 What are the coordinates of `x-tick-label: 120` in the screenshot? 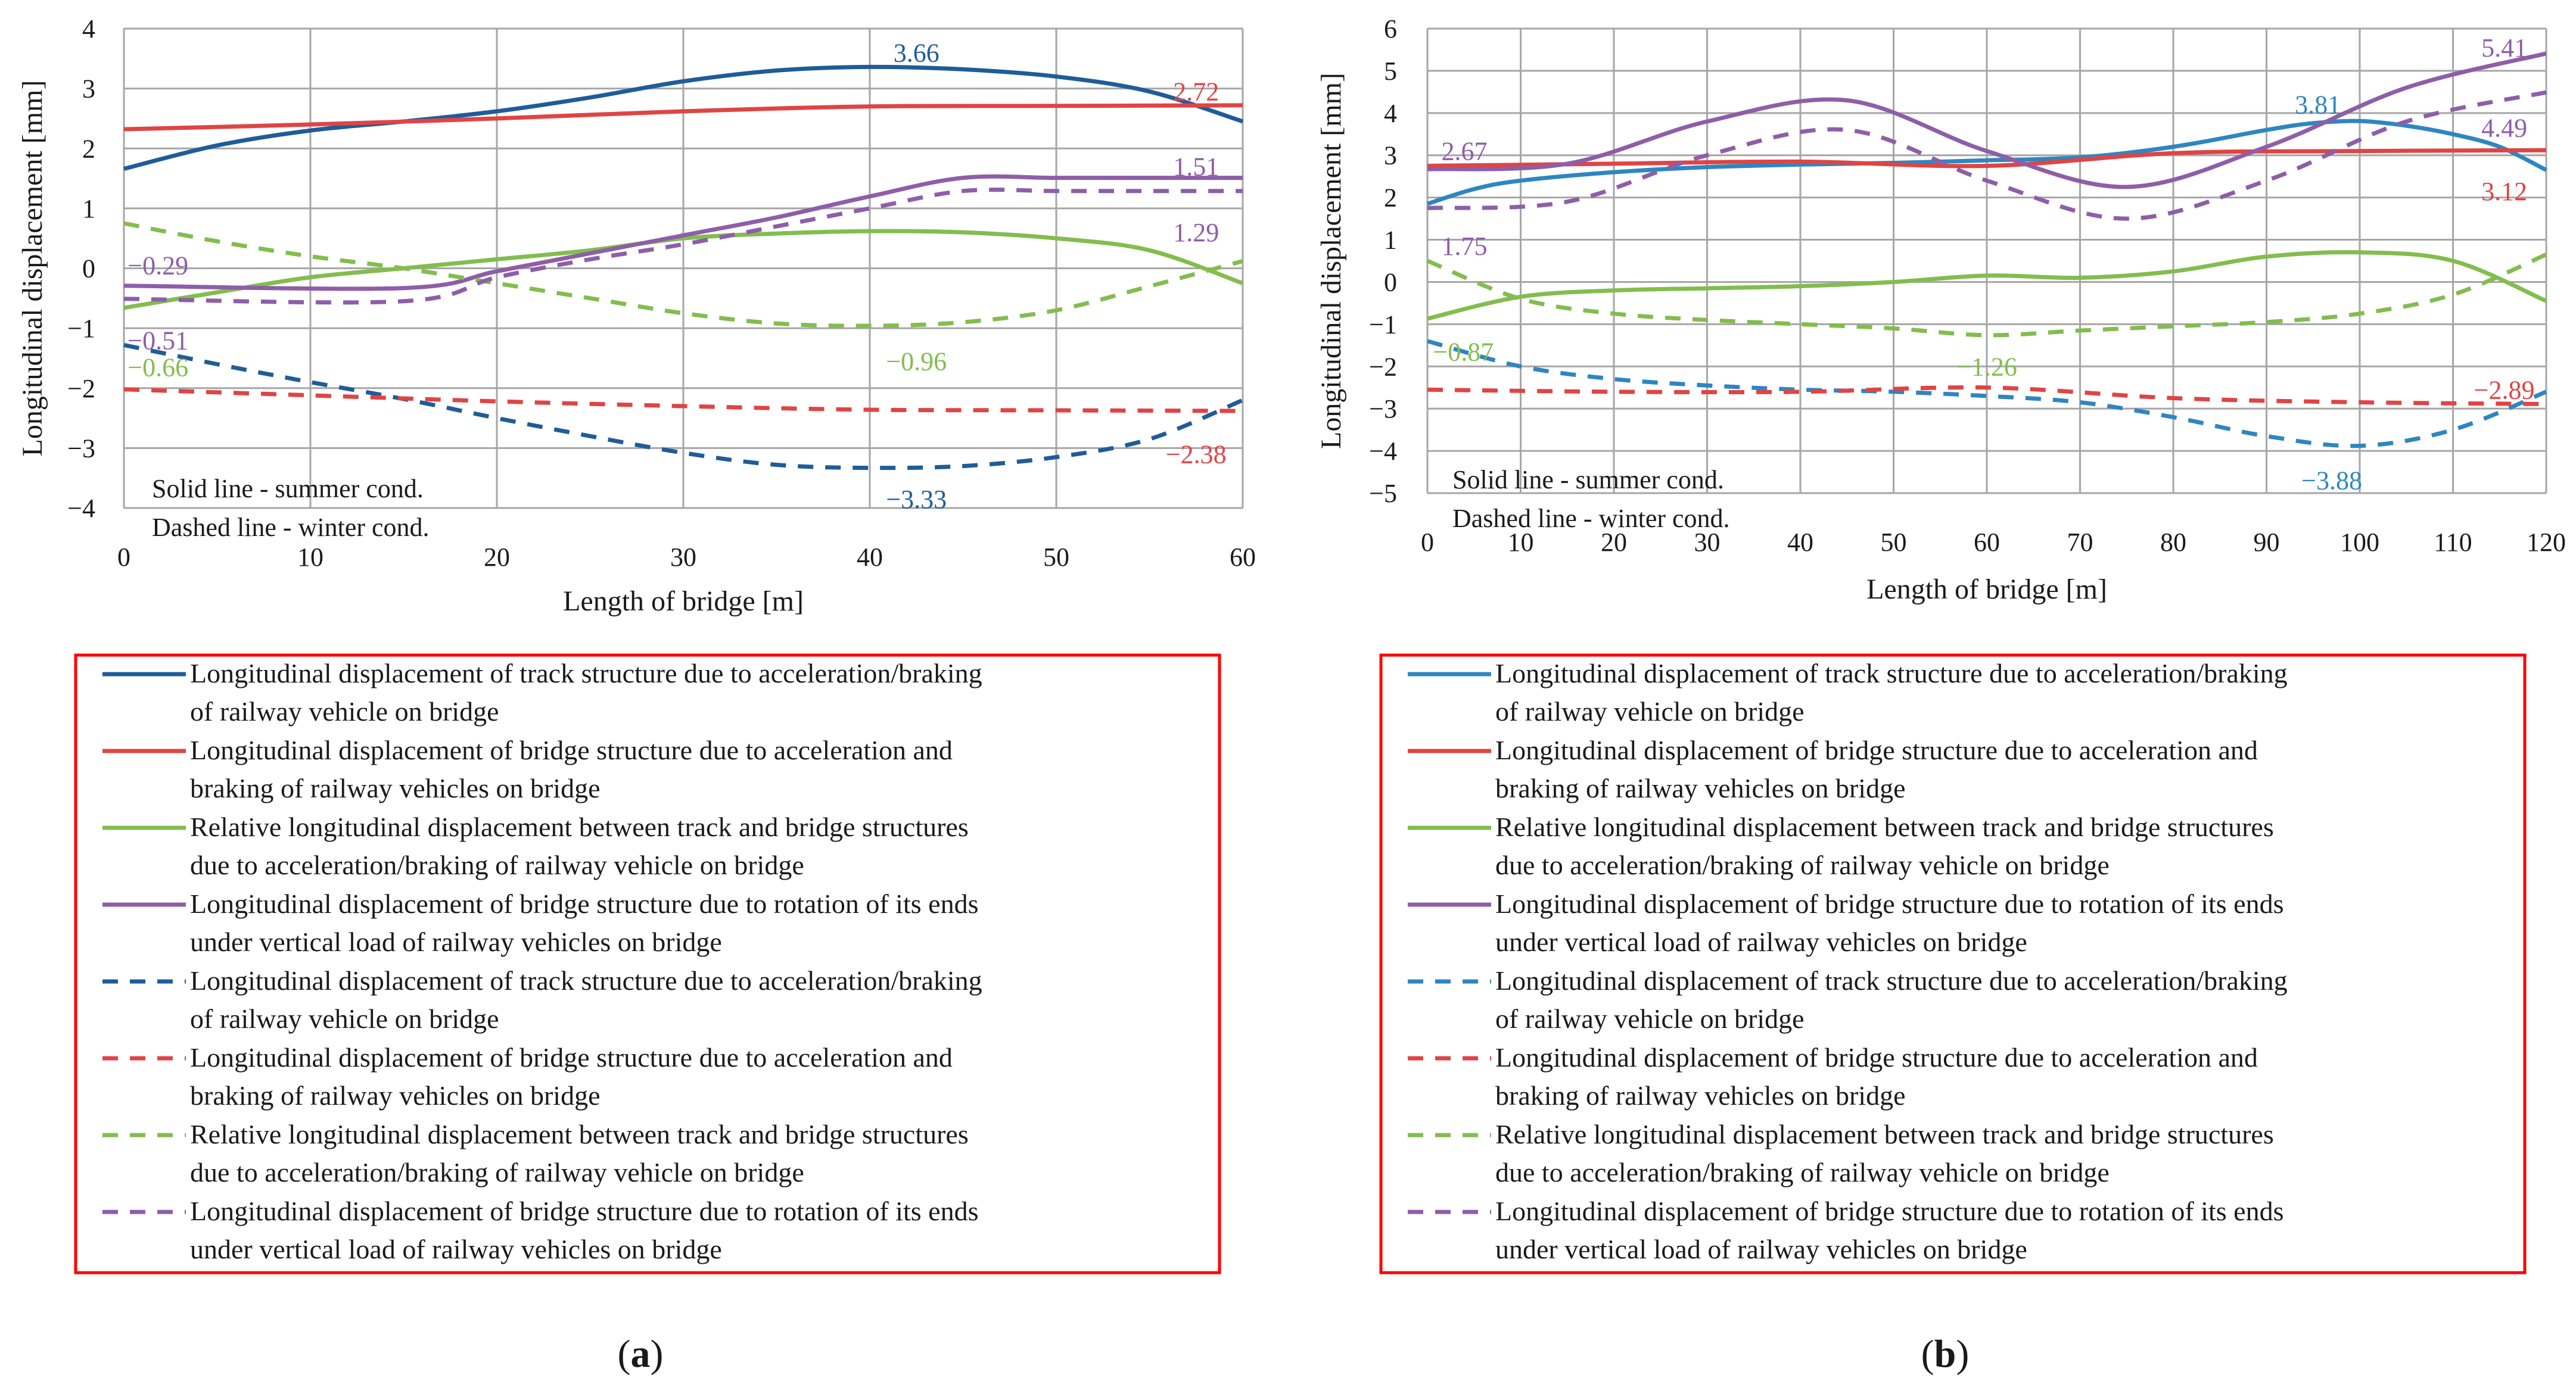 It's located at (2546, 543).